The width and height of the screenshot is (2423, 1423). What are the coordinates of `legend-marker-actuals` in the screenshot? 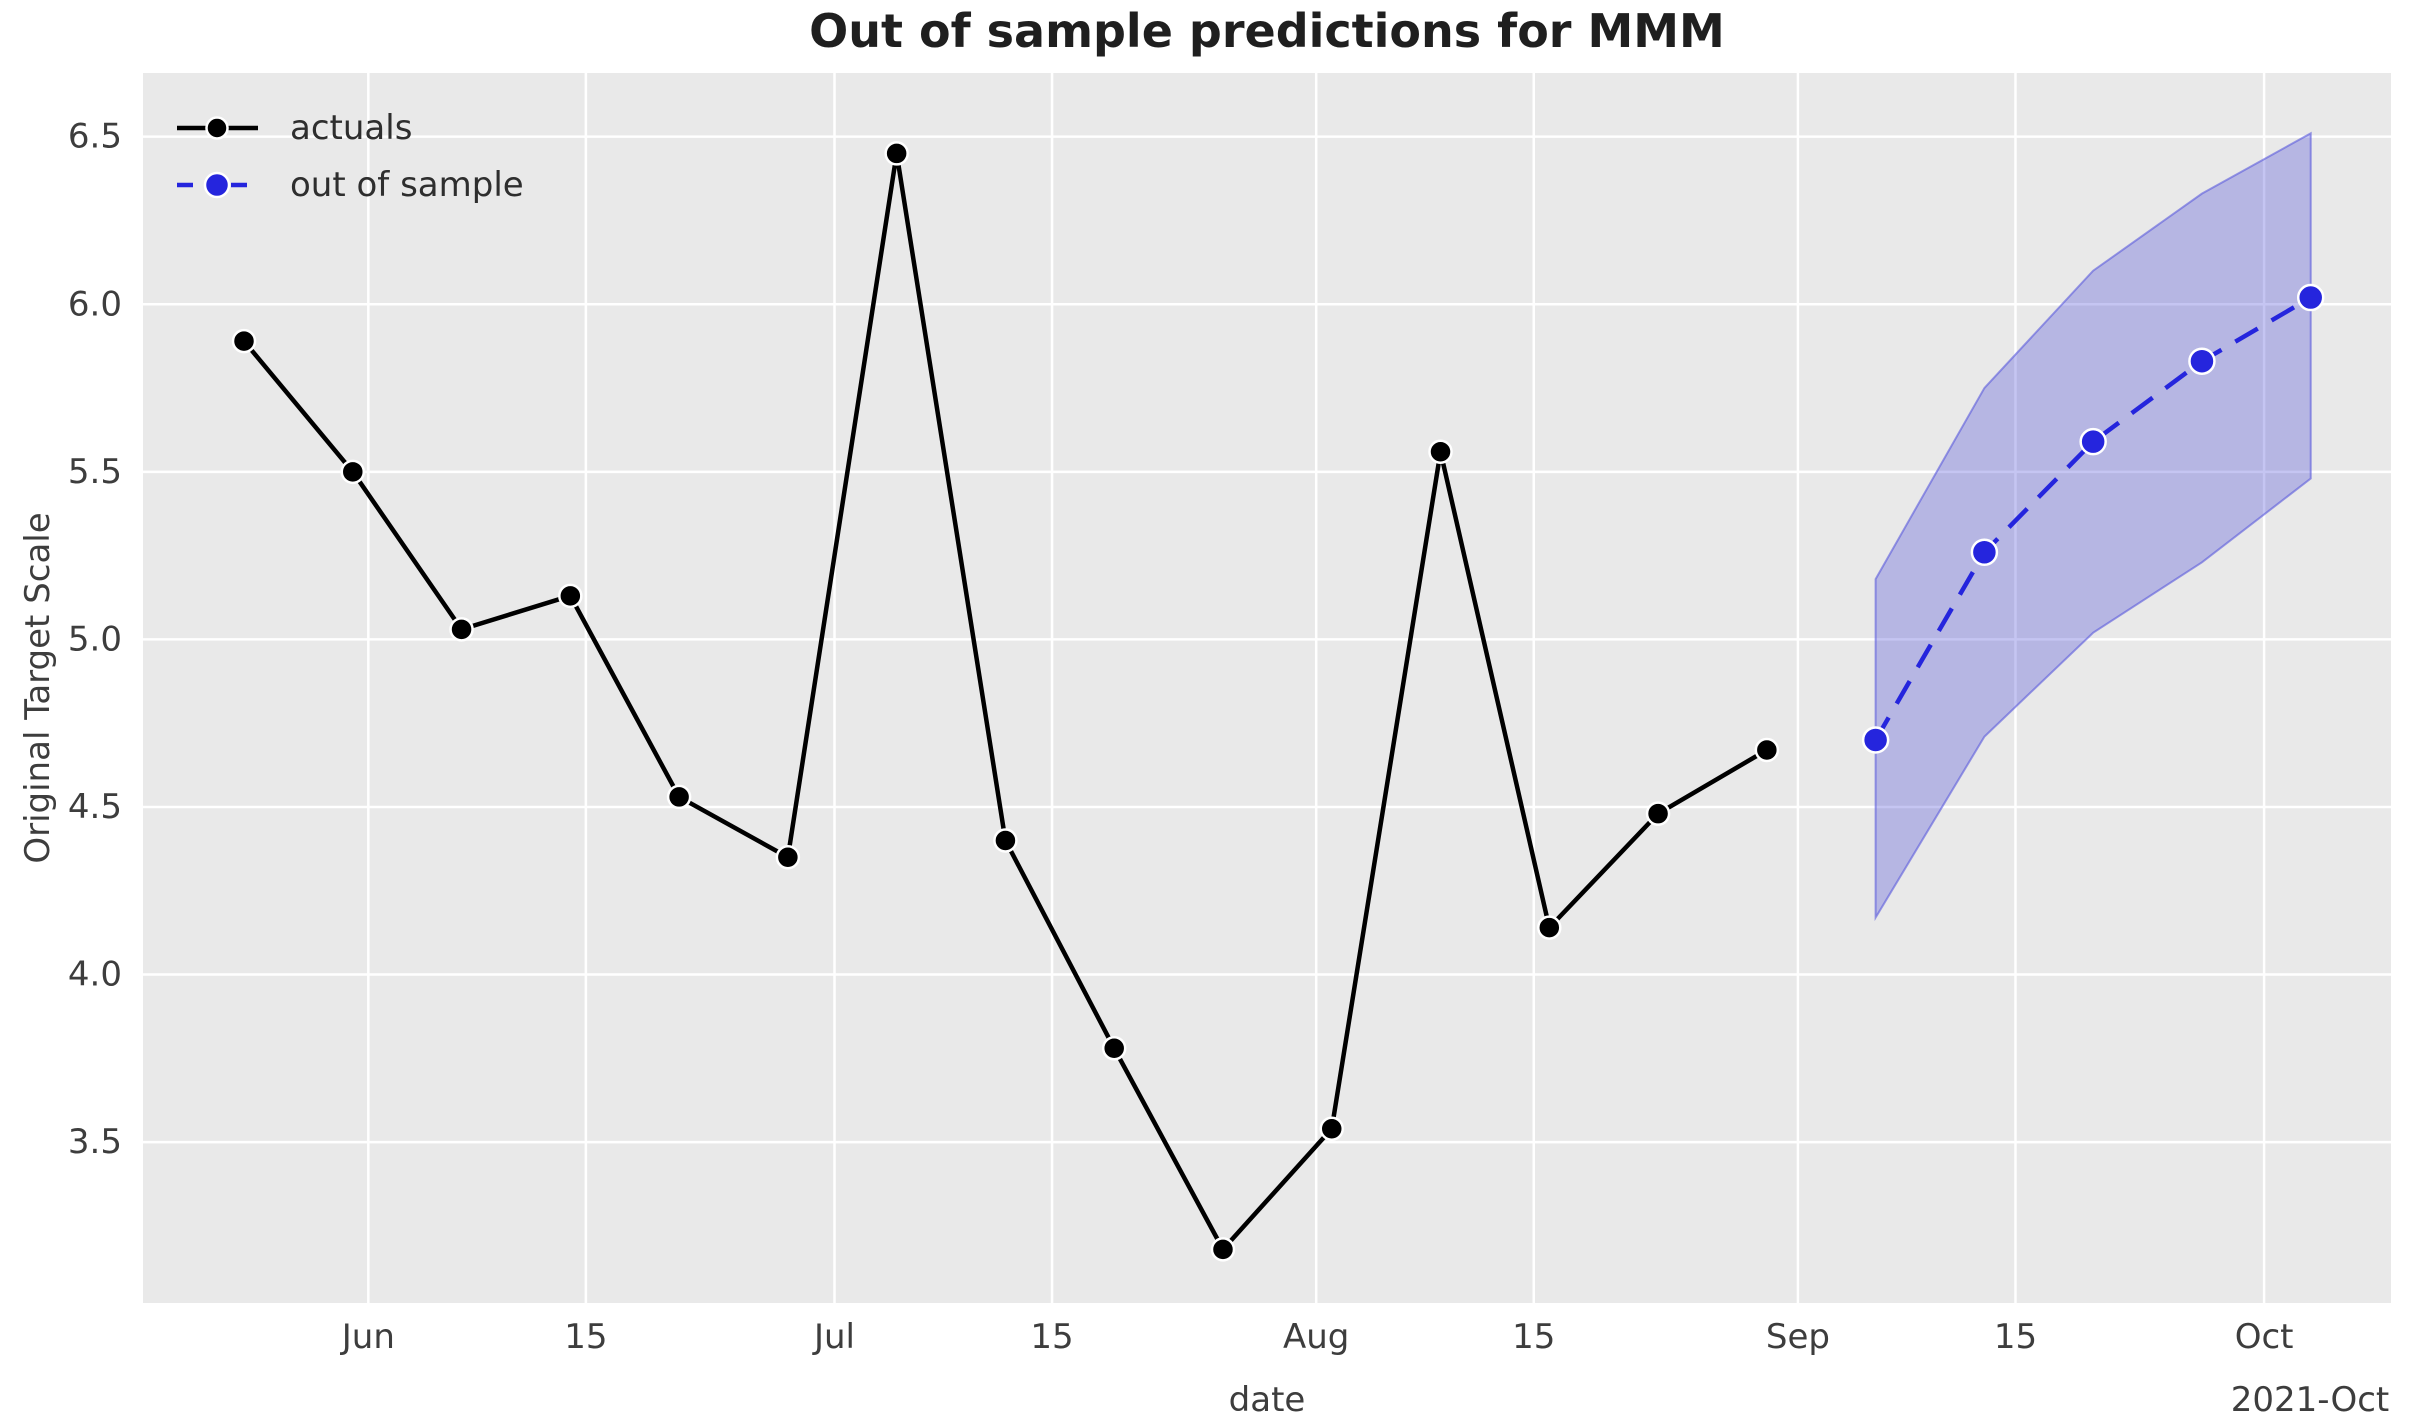 It's located at (217, 128).